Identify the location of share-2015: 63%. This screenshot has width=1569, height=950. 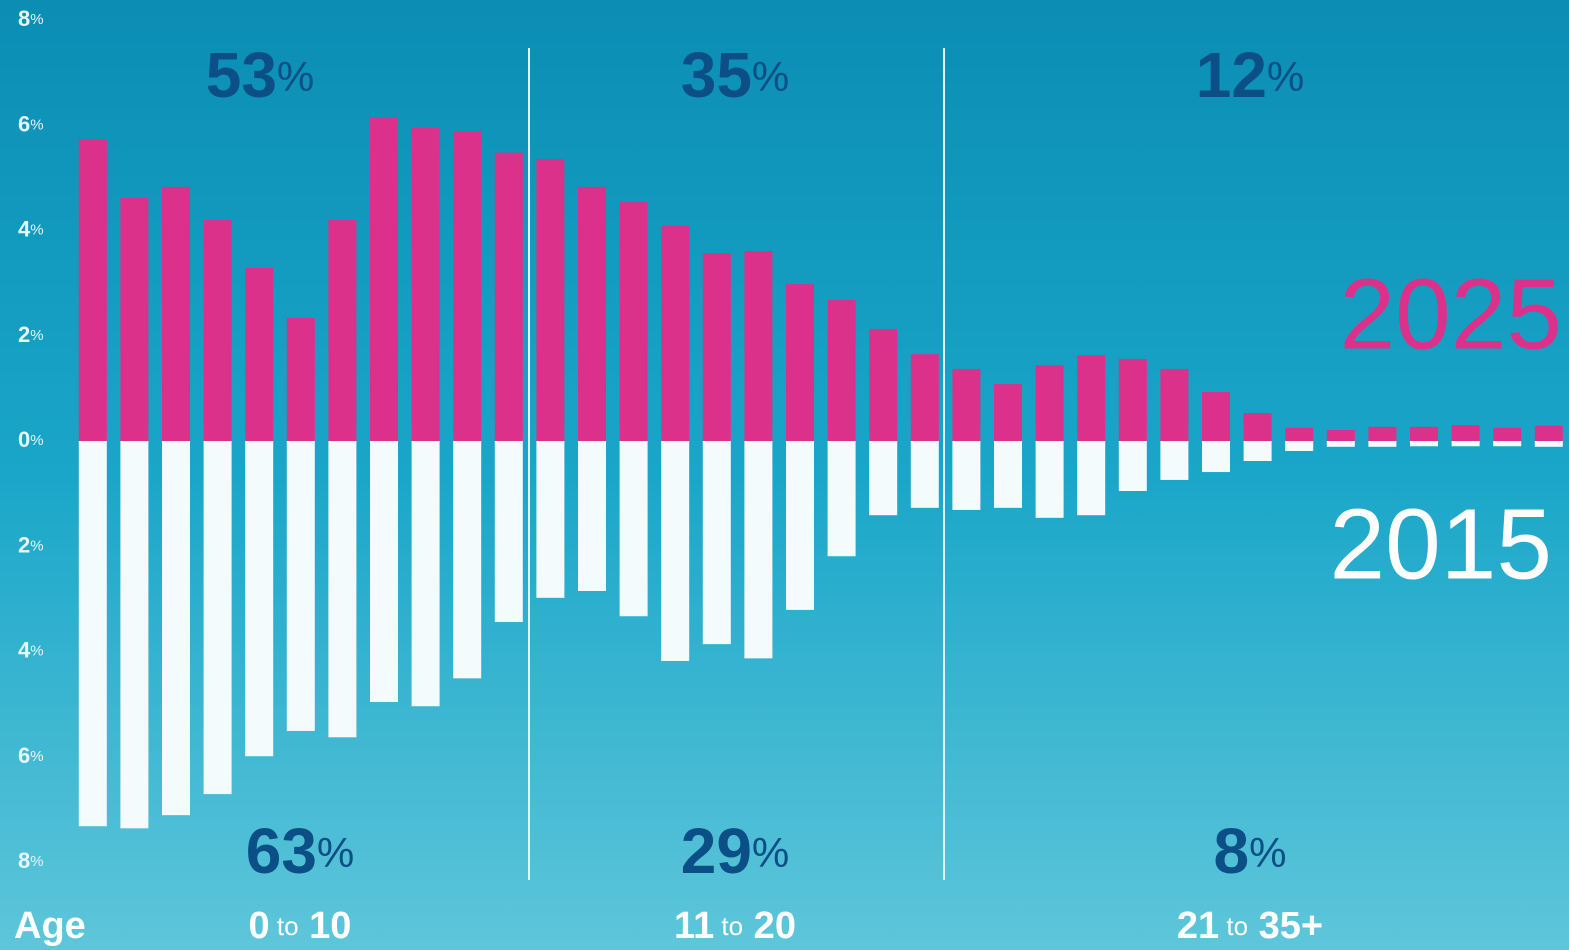
(300, 851).